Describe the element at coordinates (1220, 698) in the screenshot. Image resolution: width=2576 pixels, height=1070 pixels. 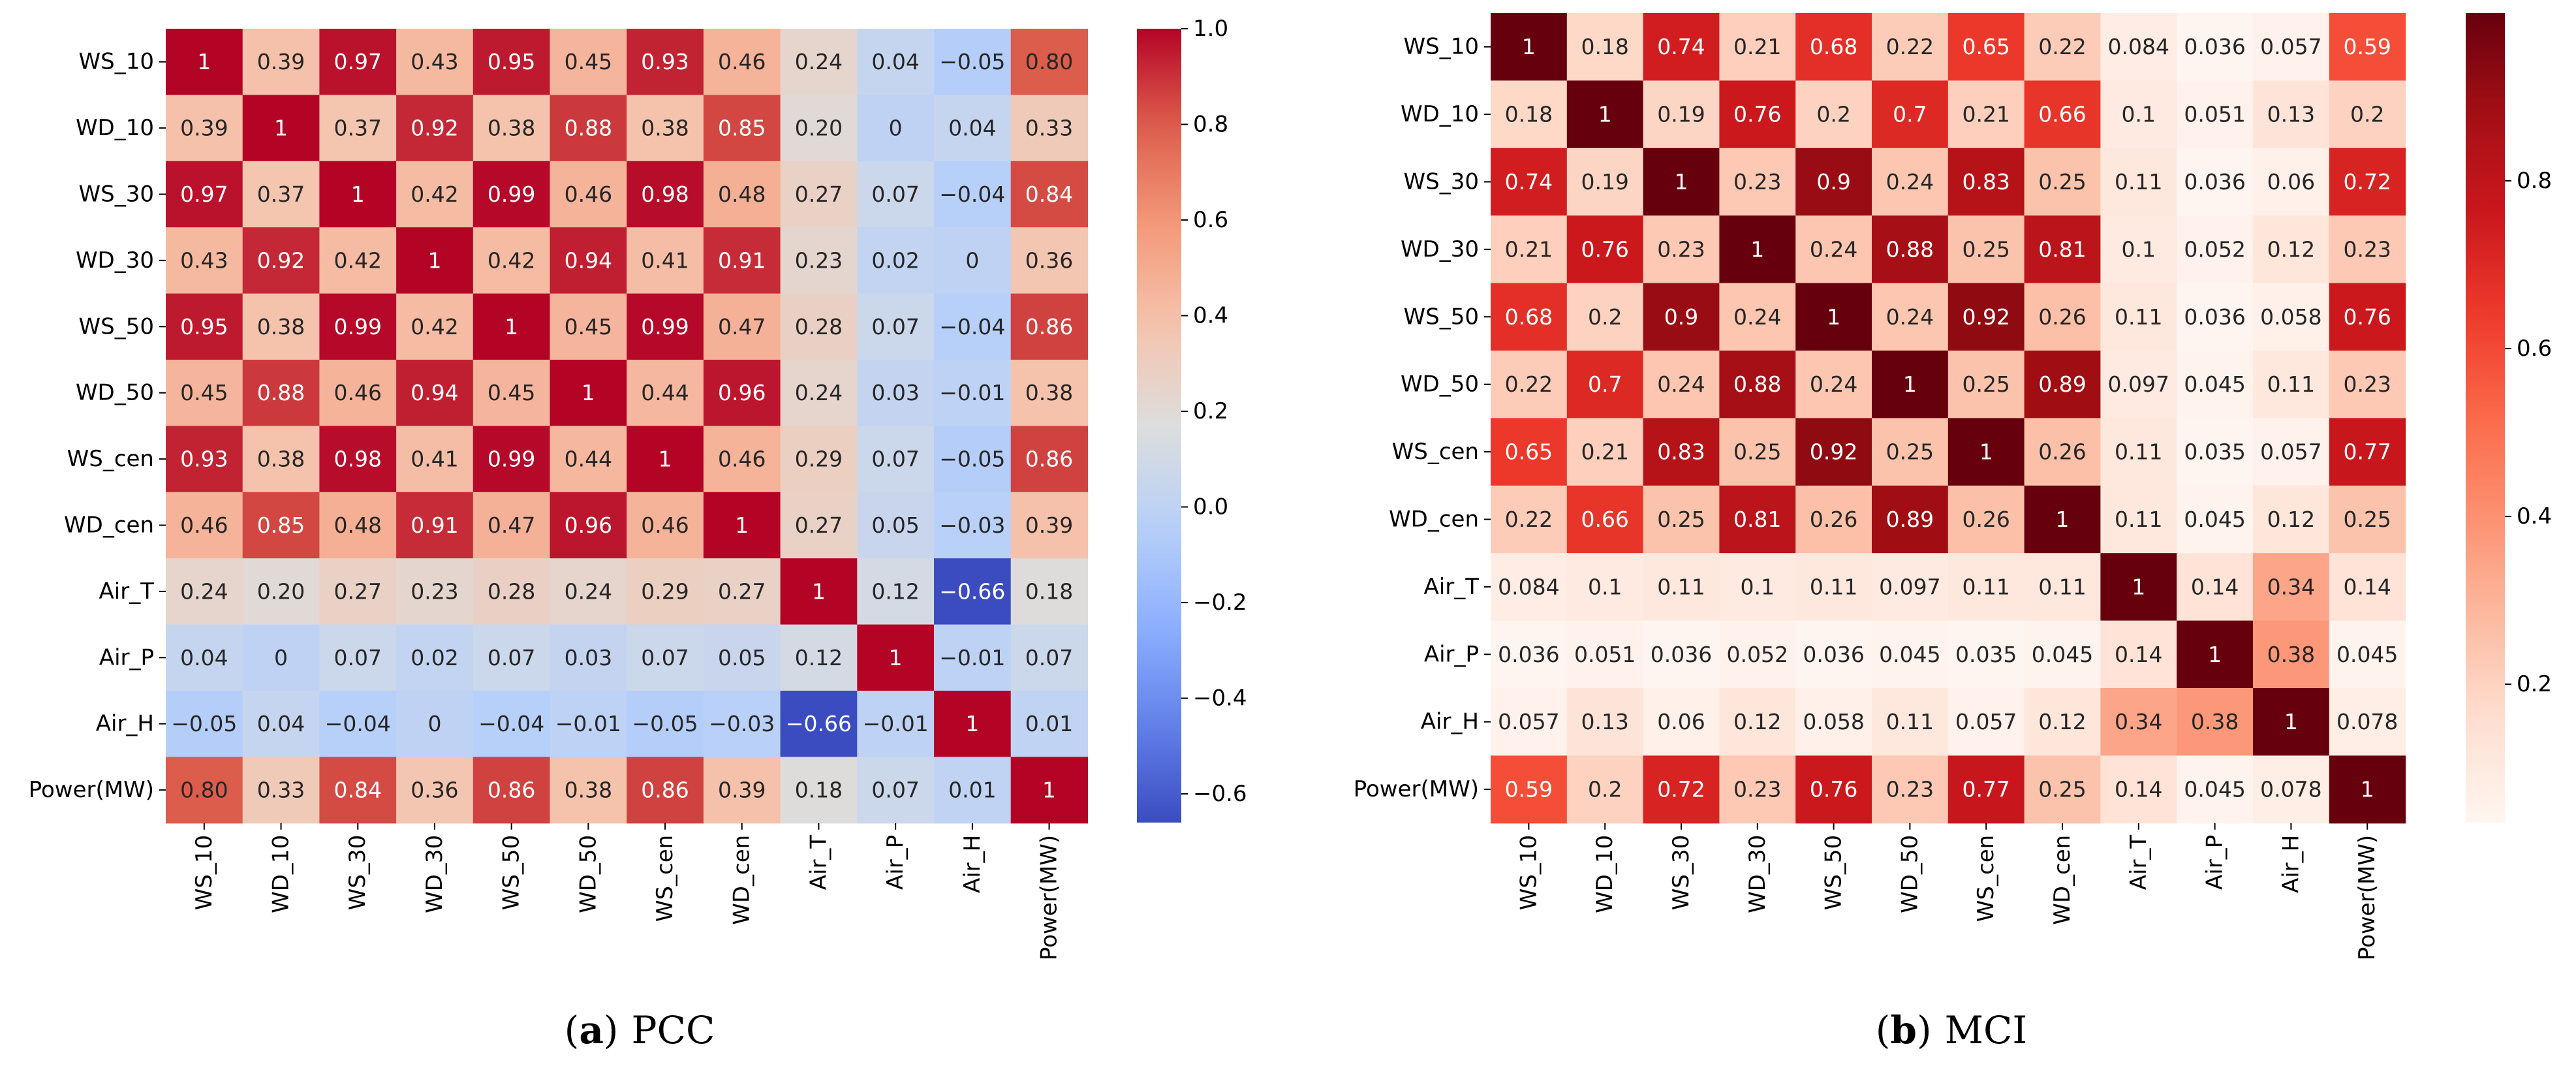
I see `colorbar-tick-label: −0.4` at that location.